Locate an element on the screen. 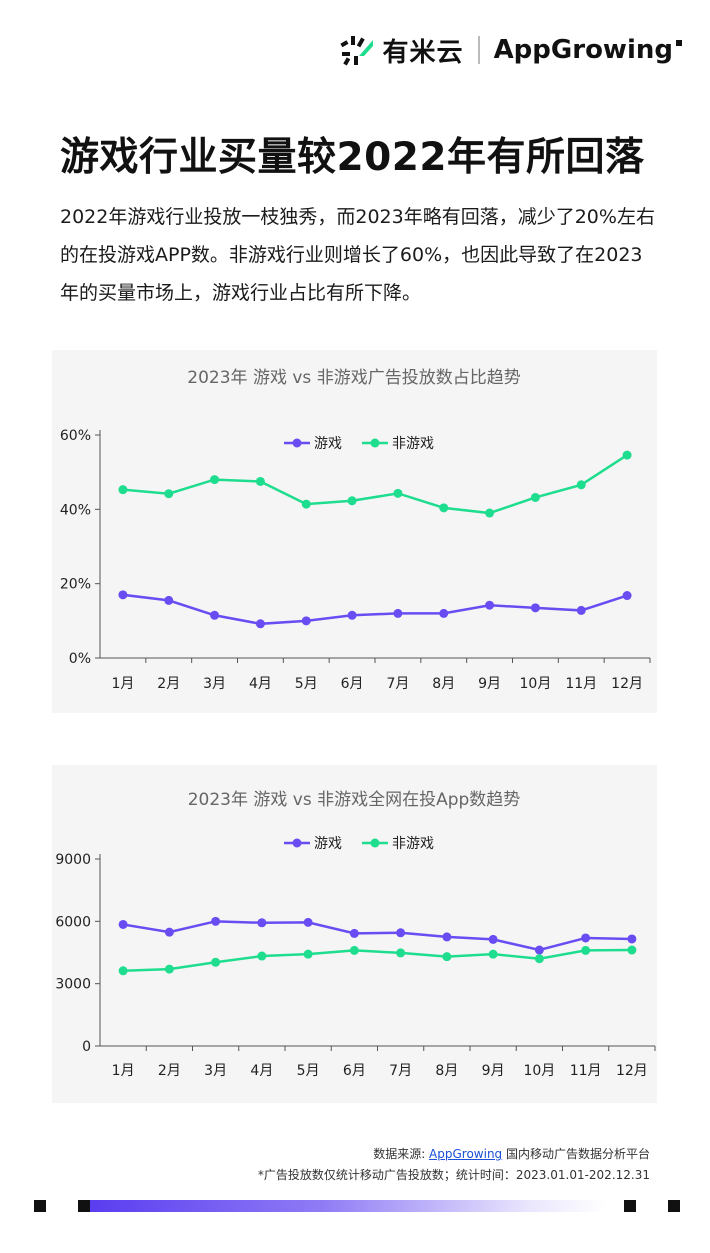 This screenshot has width=710, height=1253. youmi-brand-text: 有米云 is located at coordinates (423, 52).